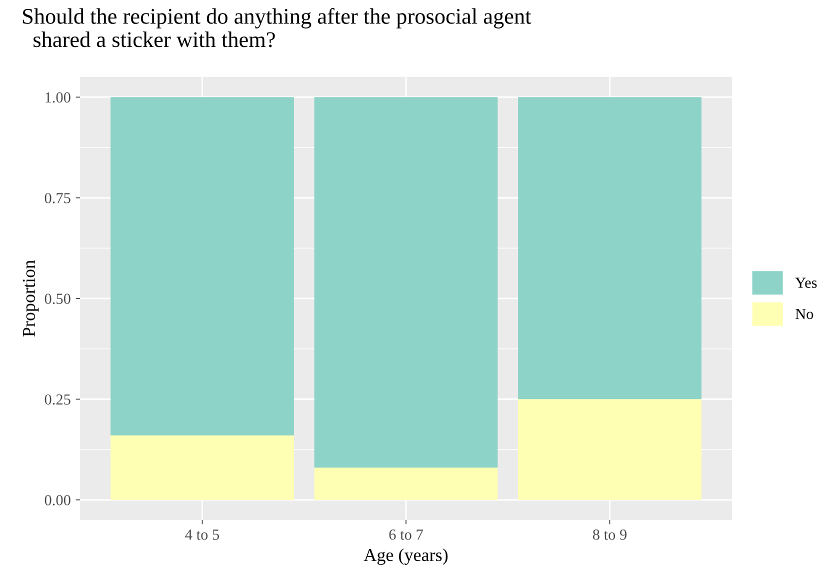  Describe the element at coordinates (58, 97) in the screenshot. I see `y-tick-label: 1.00` at that location.